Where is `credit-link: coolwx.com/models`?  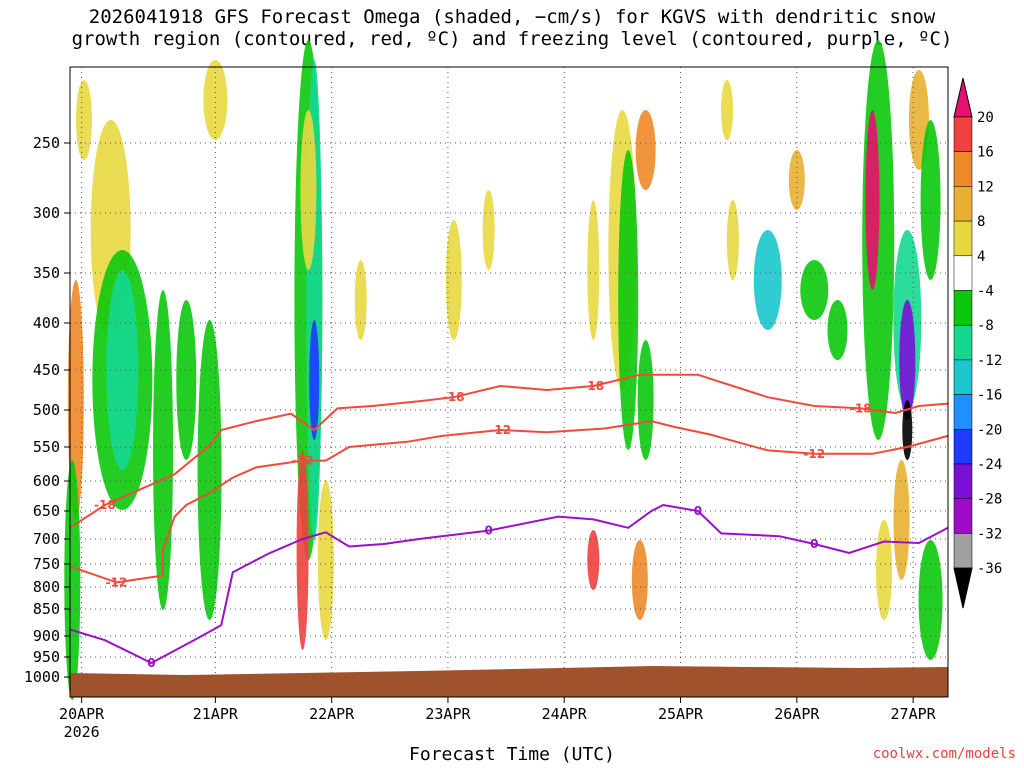 credit-link: coolwx.com/models is located at coordinates (944, 754).